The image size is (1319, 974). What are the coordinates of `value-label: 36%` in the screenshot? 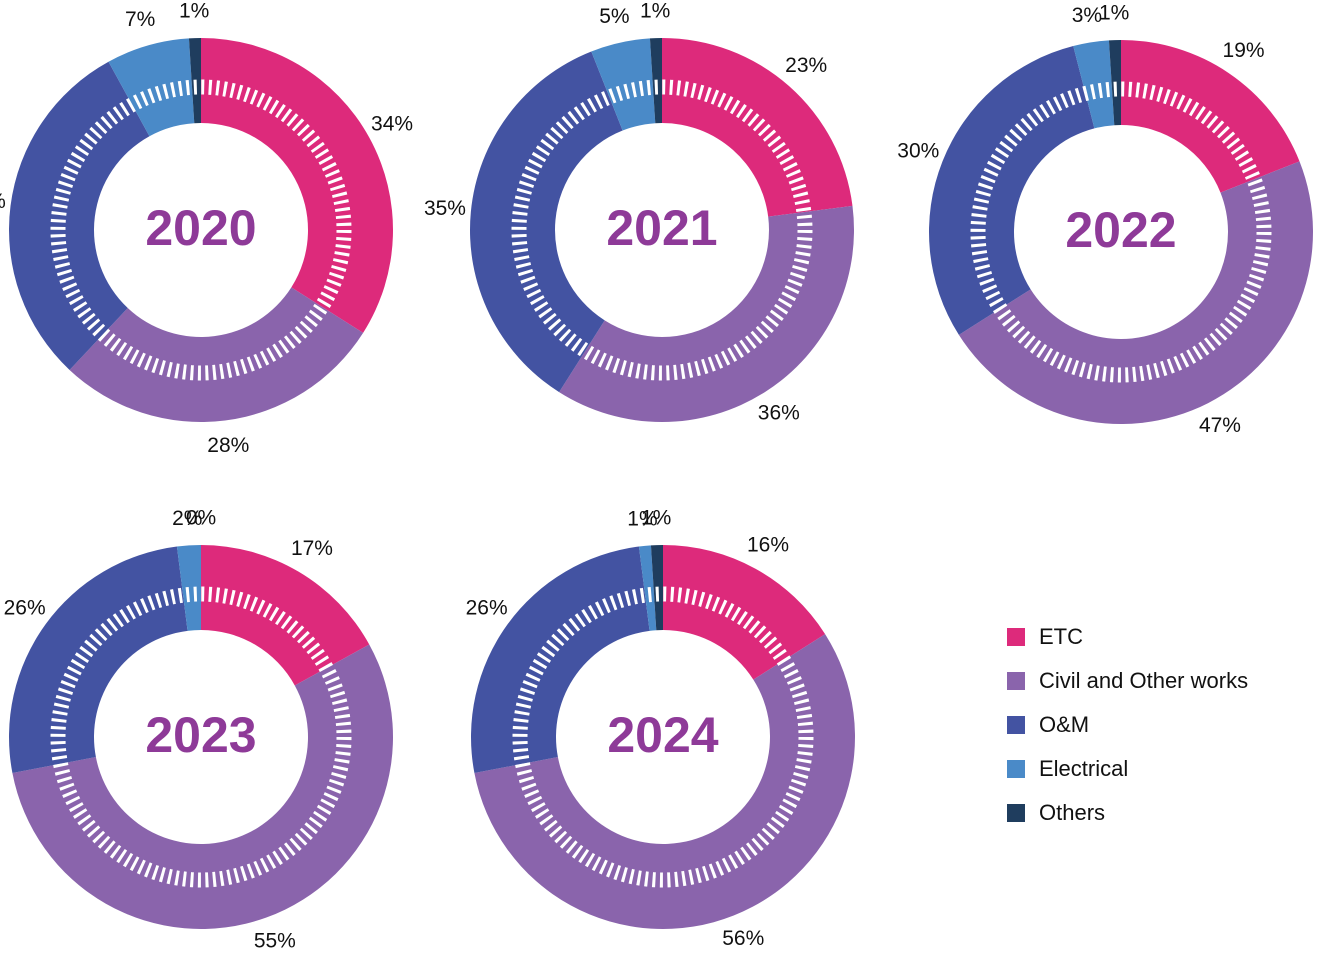 It's located at (779, 413).